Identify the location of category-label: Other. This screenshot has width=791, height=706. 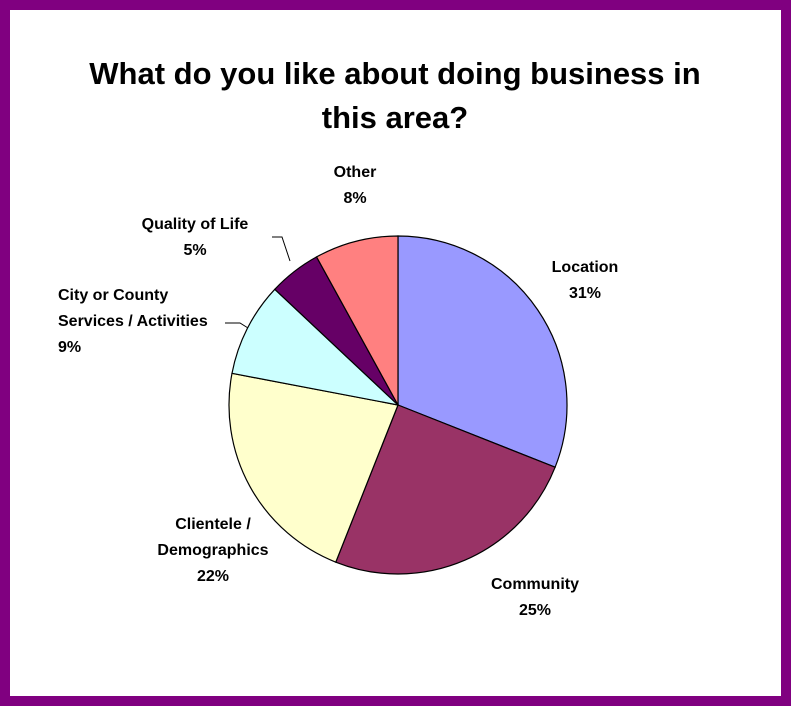
(355, 172).